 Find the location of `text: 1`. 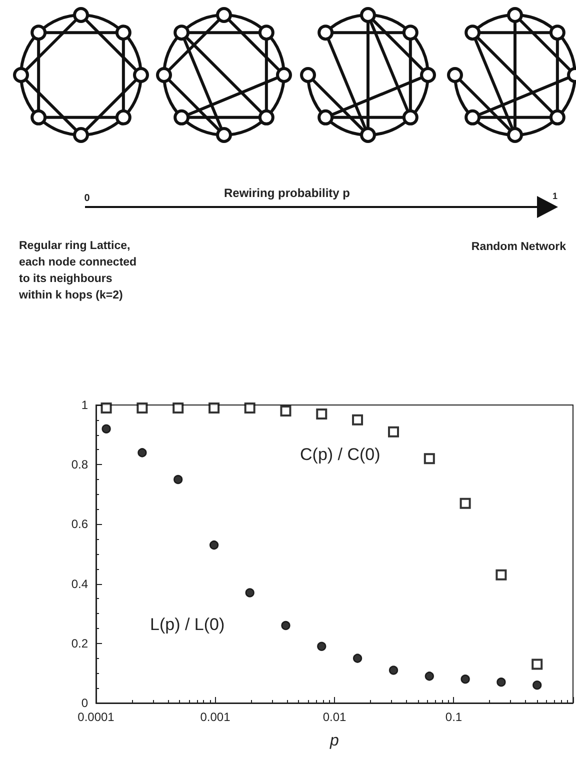

text: 1 is located at coordinates (555, 196).